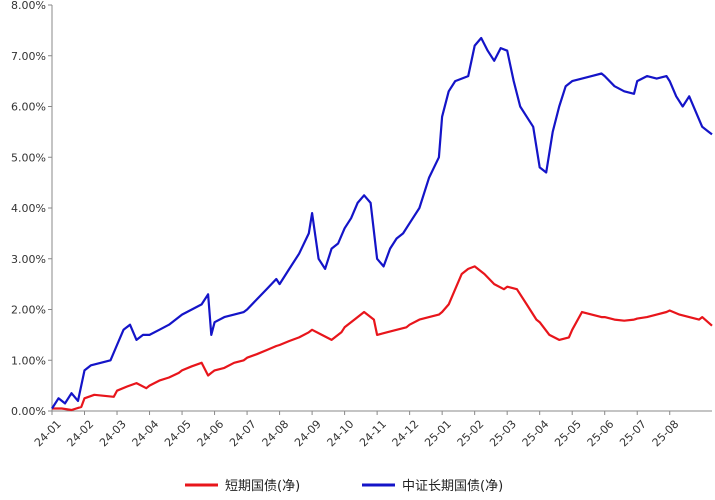 This screenshot has width=715, height=500. What do you see at coordinates (276, 434) in the screenshot?
I see `x-tick-label: 24-08` at bounding box center [276, 434].